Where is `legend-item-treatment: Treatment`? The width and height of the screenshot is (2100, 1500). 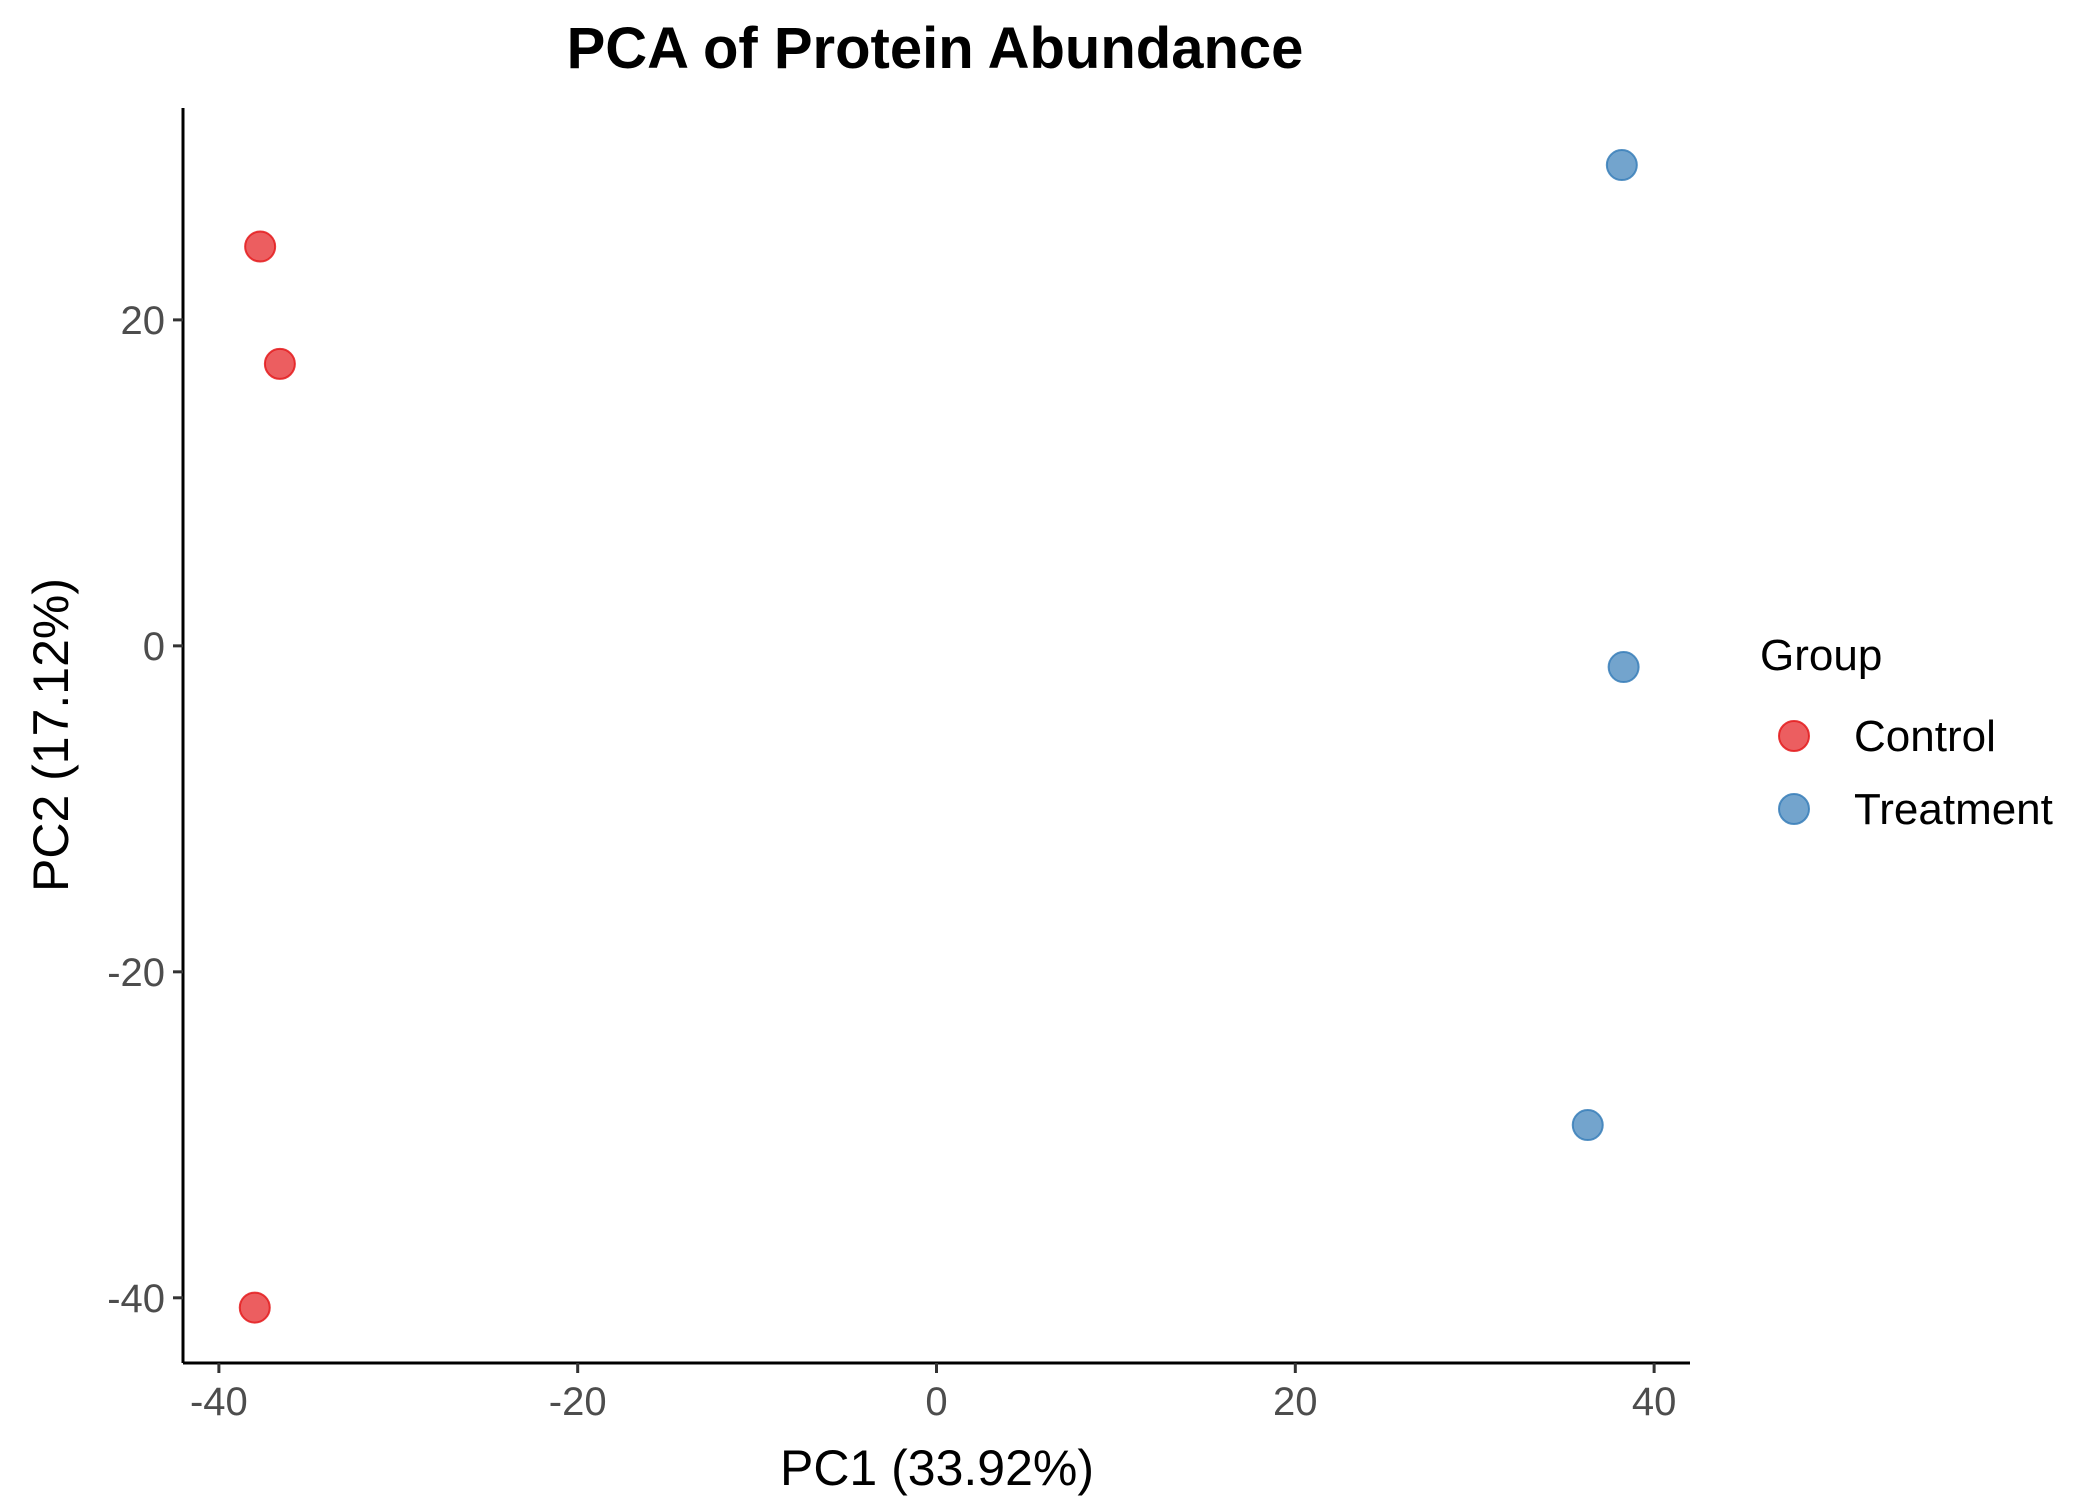
legend-item-treatment: Treatment is located at coordinates (1915, 809).